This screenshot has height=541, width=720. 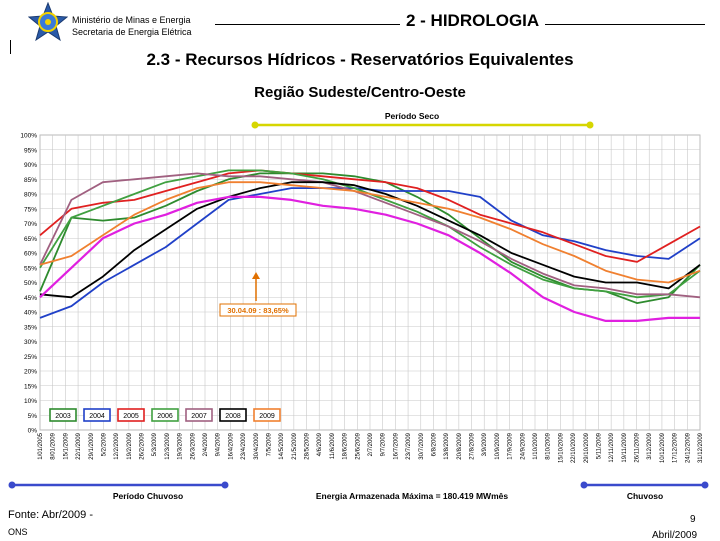 I want to click on x-tick-label: 9/4/2009, so click(x=219, y=444).